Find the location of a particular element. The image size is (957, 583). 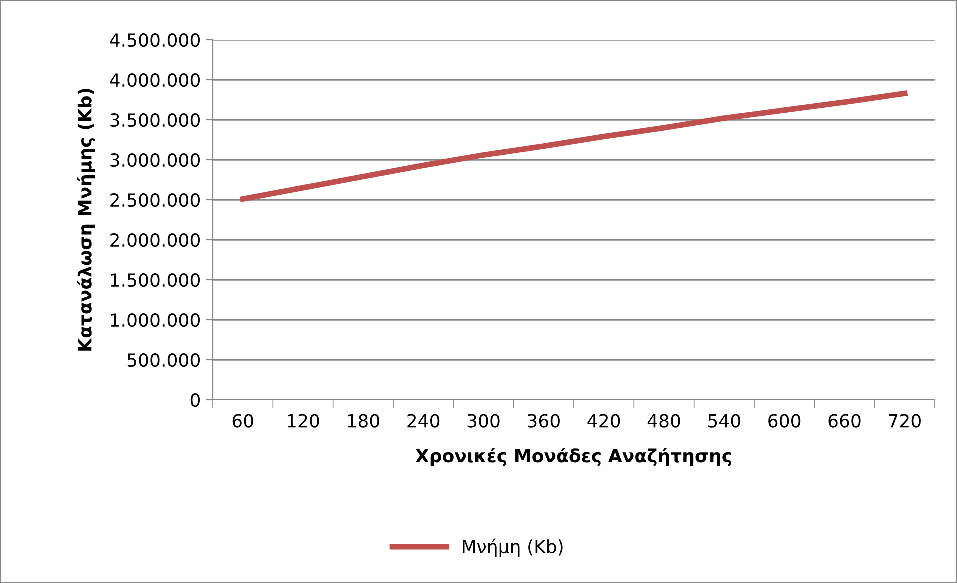

y-axis-title: Κατανάλωση Μνήμης (Kb) is located at coordinates (86, 220).